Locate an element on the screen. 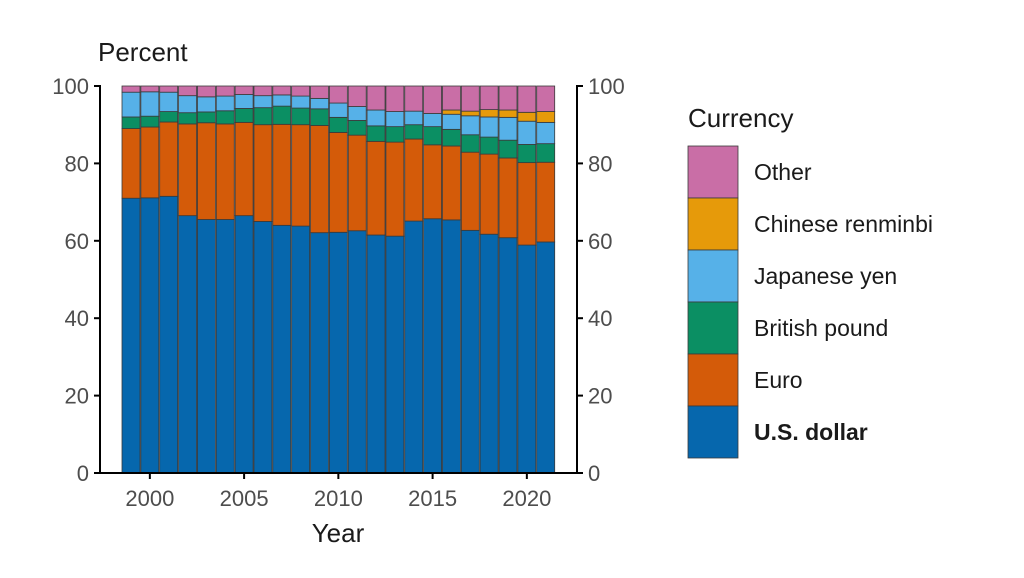 Image resolution: width=1024 pixels, height=578 pixels. y-tick-label-right: 100 is located at coordinates (606, 86).